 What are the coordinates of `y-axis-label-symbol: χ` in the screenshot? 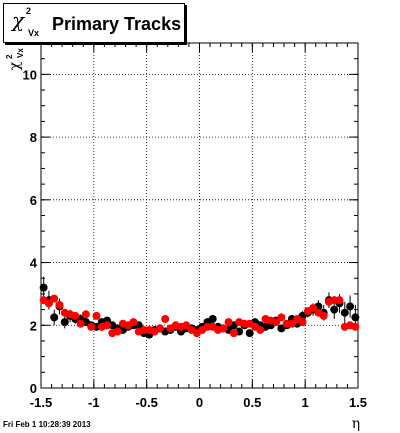 It's located at (15, 65).